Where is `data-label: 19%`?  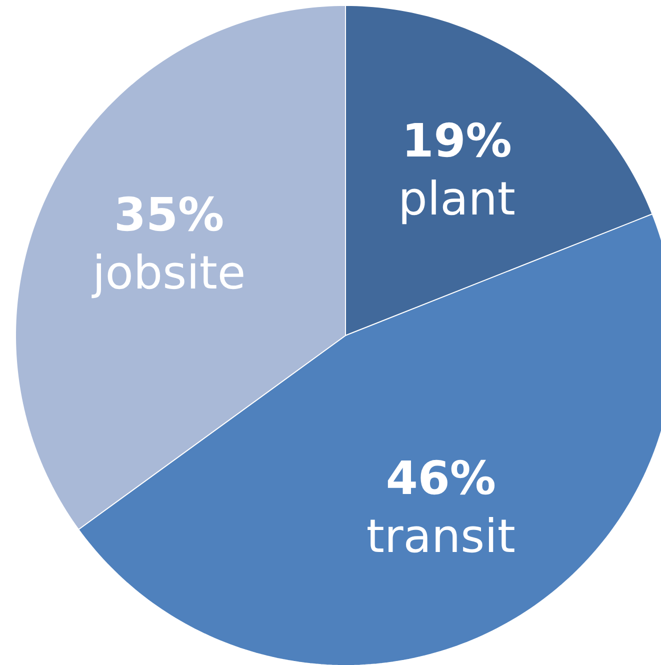 data-label: 19% is located at coordinates (457, 141).